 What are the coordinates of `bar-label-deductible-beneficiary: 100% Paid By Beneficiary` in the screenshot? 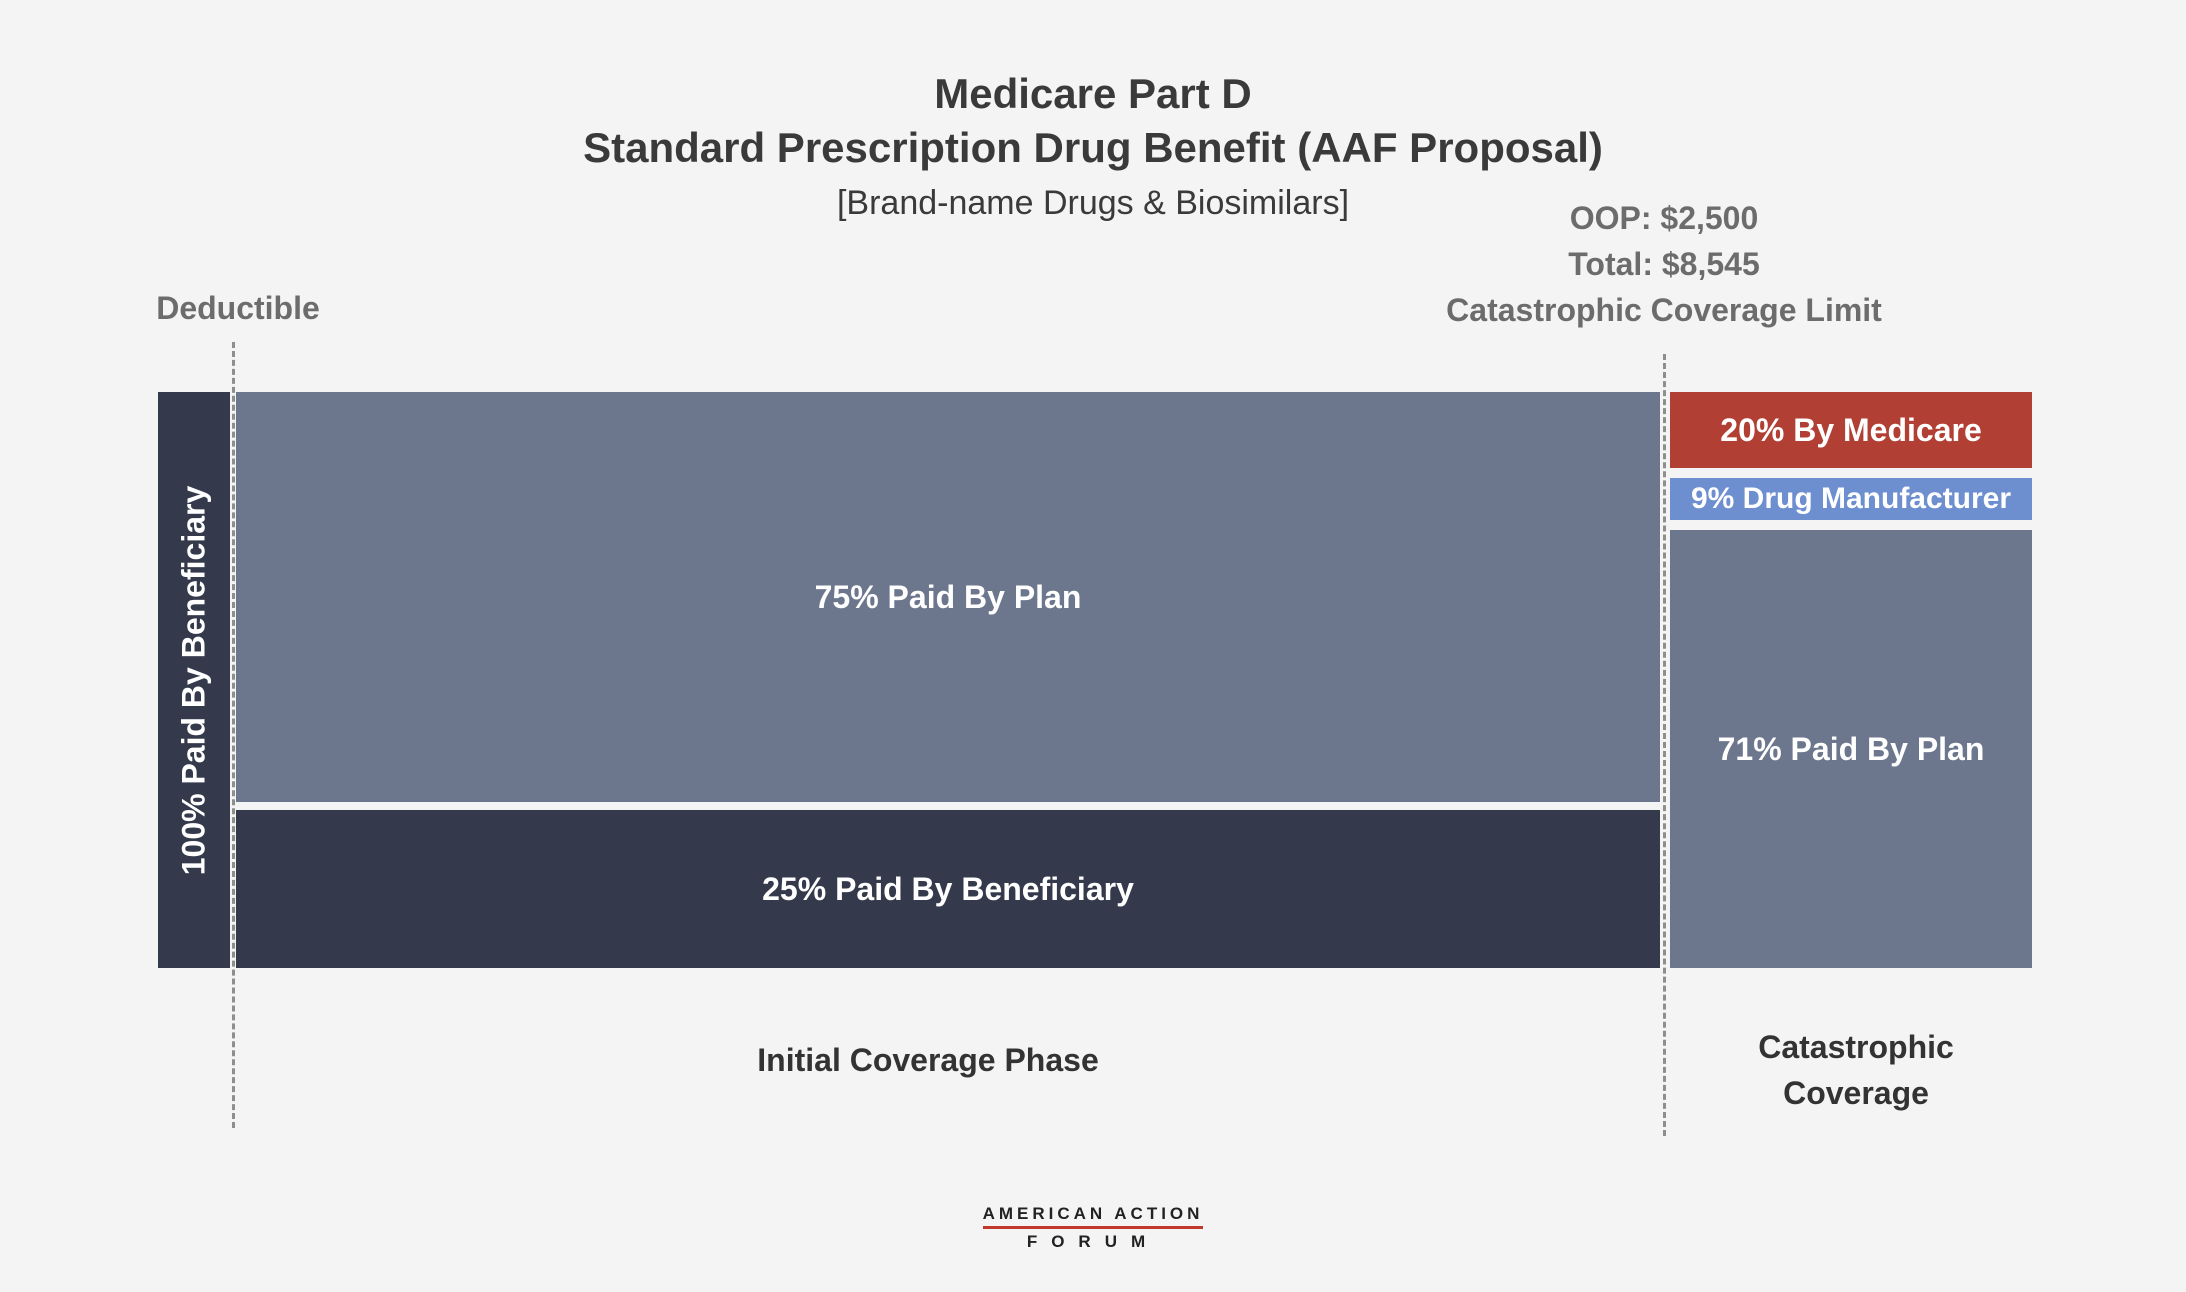 It's located at (193, 680).